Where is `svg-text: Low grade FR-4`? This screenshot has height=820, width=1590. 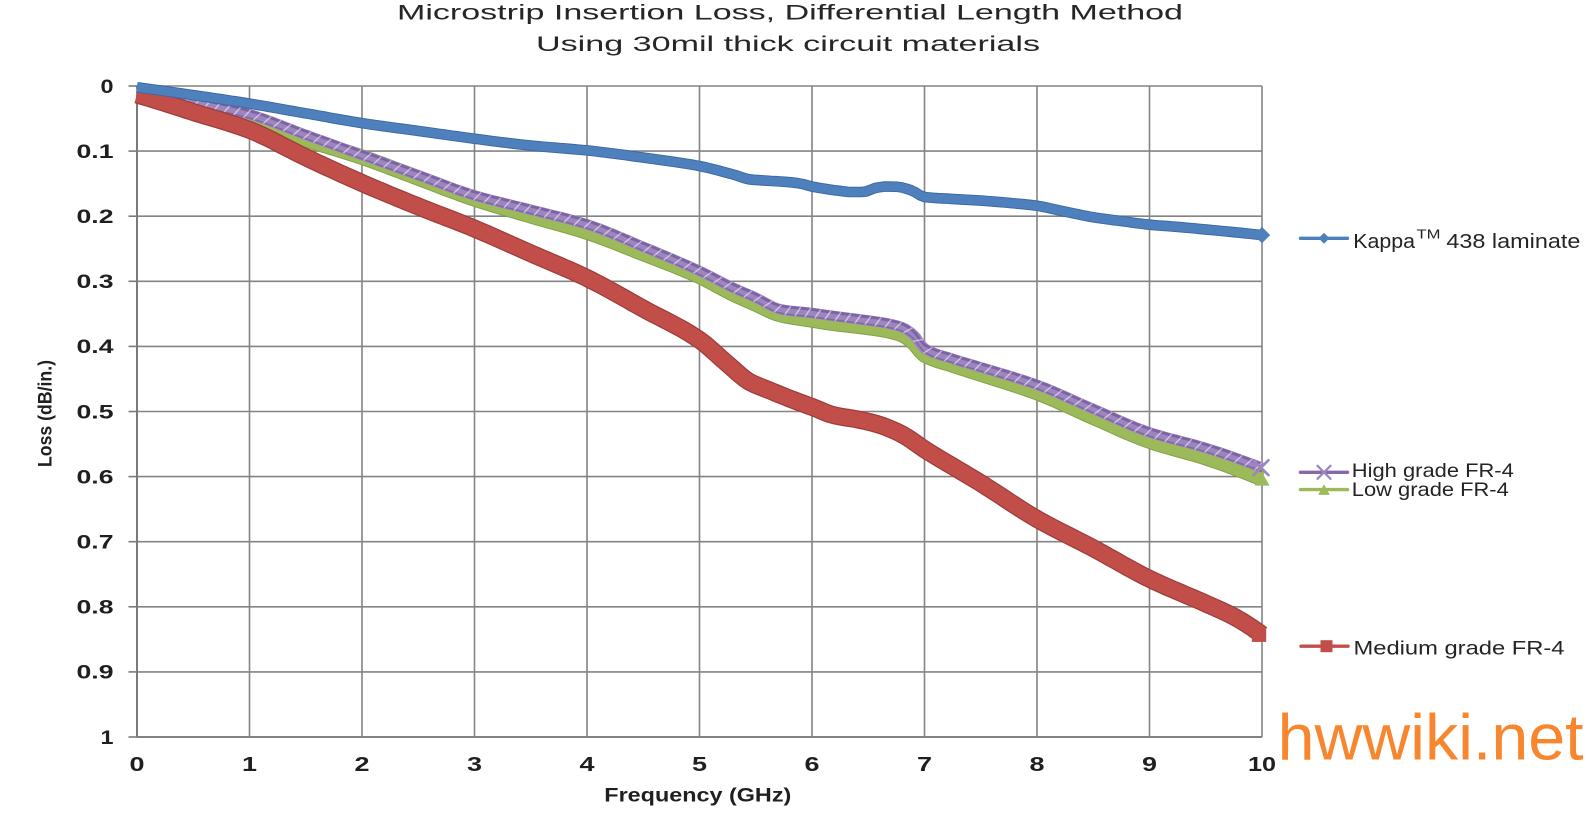 svg-text: Low grade FR-4 is located at coordinates (1430, 490).